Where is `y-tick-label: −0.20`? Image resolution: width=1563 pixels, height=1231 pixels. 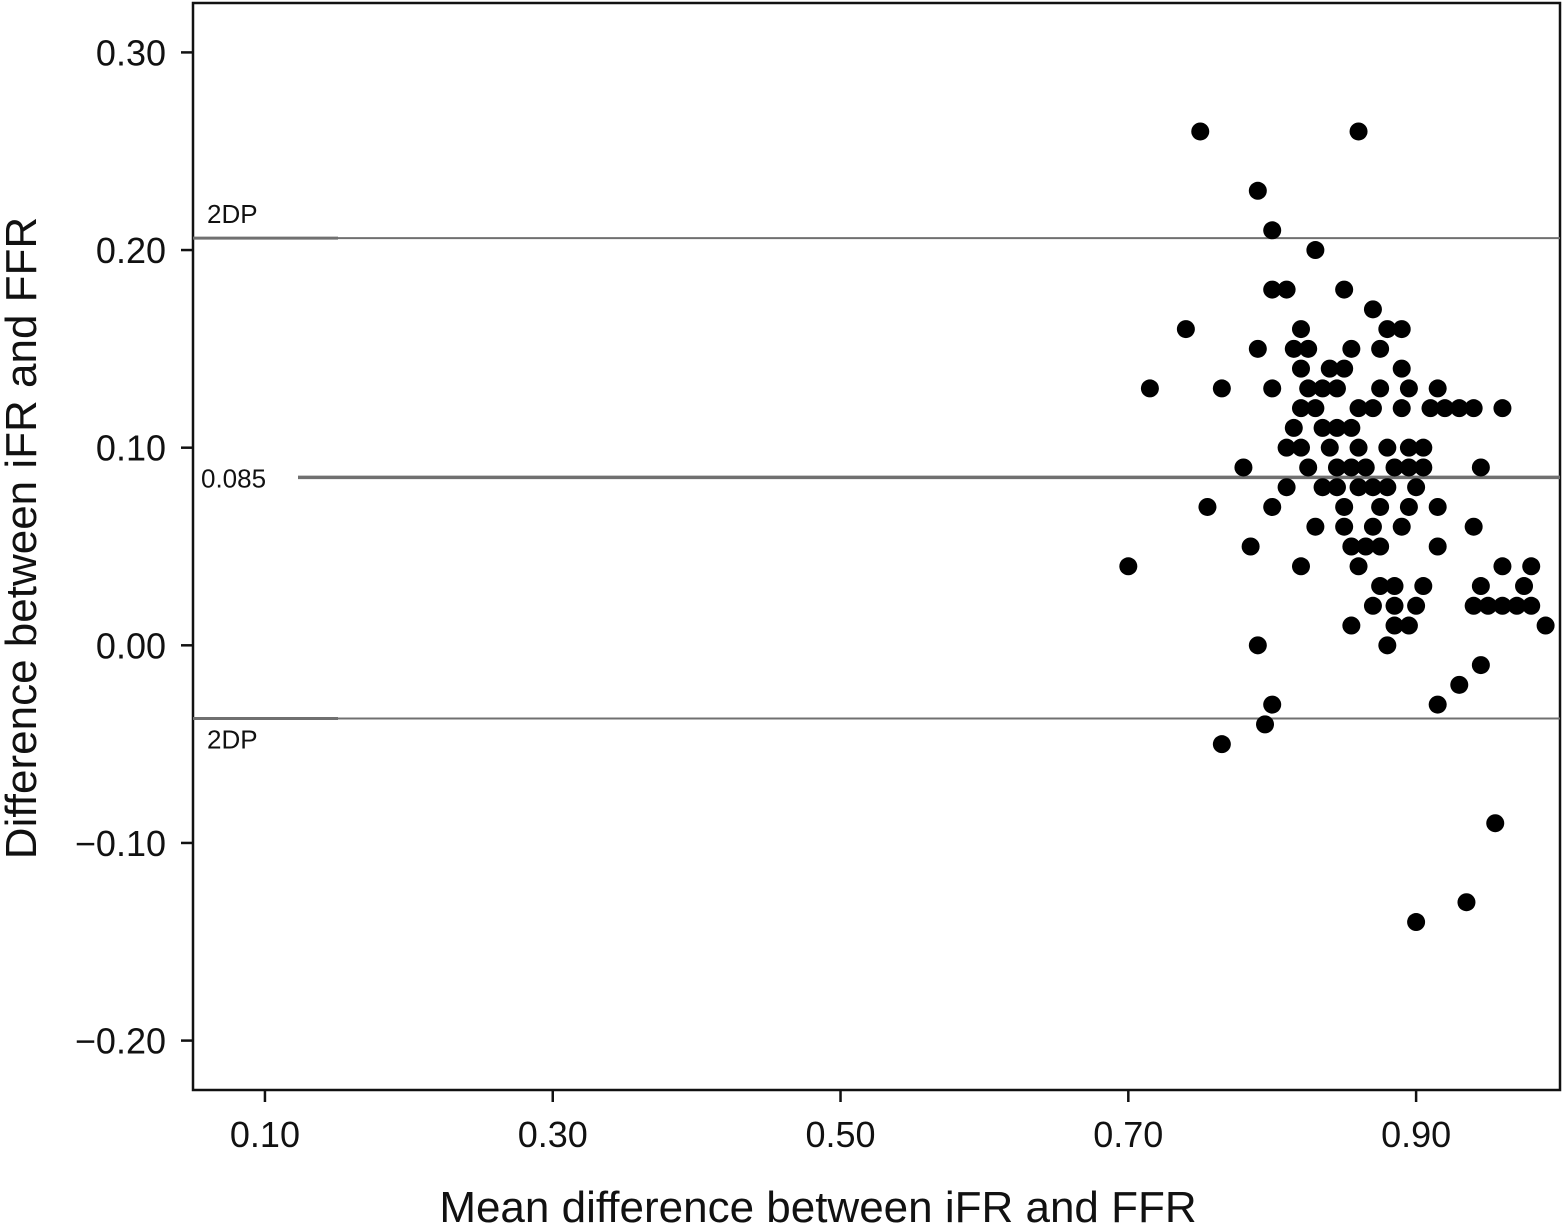 y-tick-label: −0.20 is located at coordinates (120, 1041).